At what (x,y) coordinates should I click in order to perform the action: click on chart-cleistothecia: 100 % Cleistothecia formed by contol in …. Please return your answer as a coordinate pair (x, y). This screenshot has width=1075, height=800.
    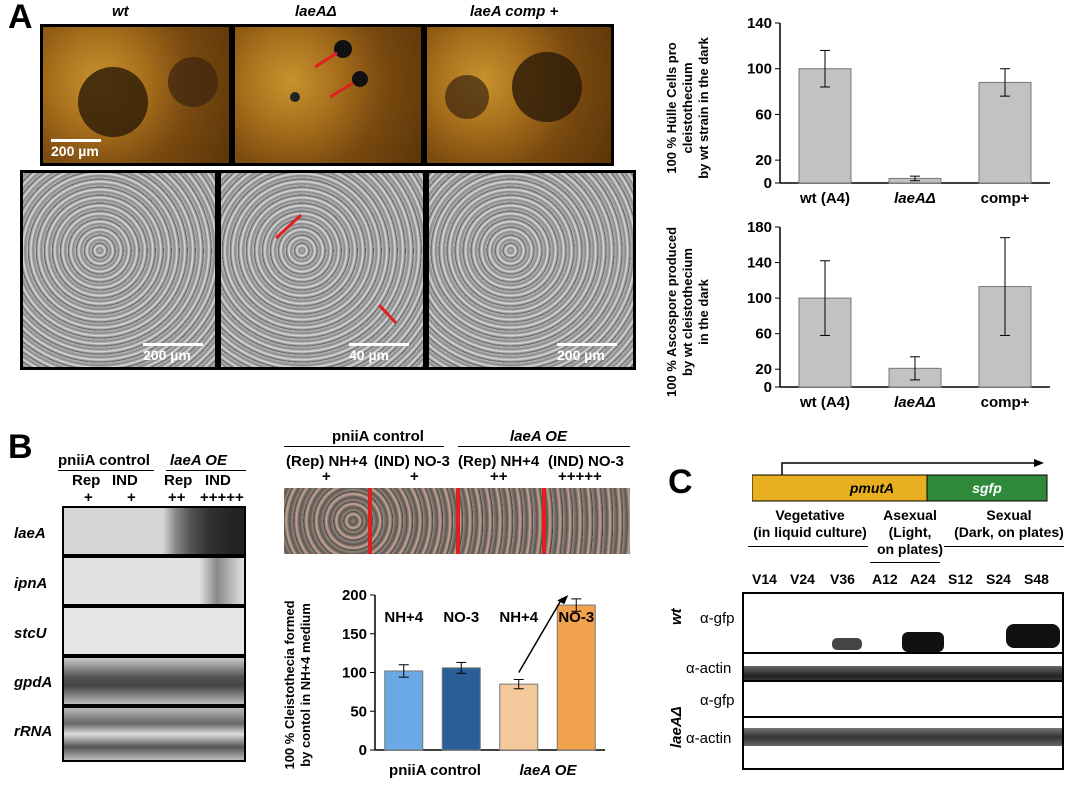
    Looking at the image, I should click on (443, 683).